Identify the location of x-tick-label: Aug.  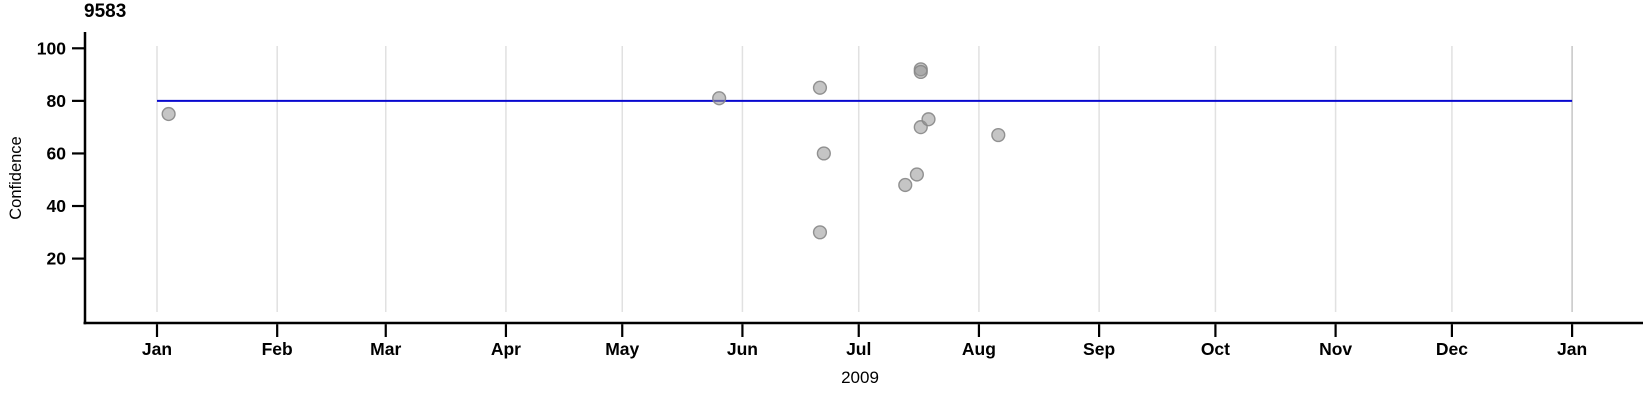
(979, 349).